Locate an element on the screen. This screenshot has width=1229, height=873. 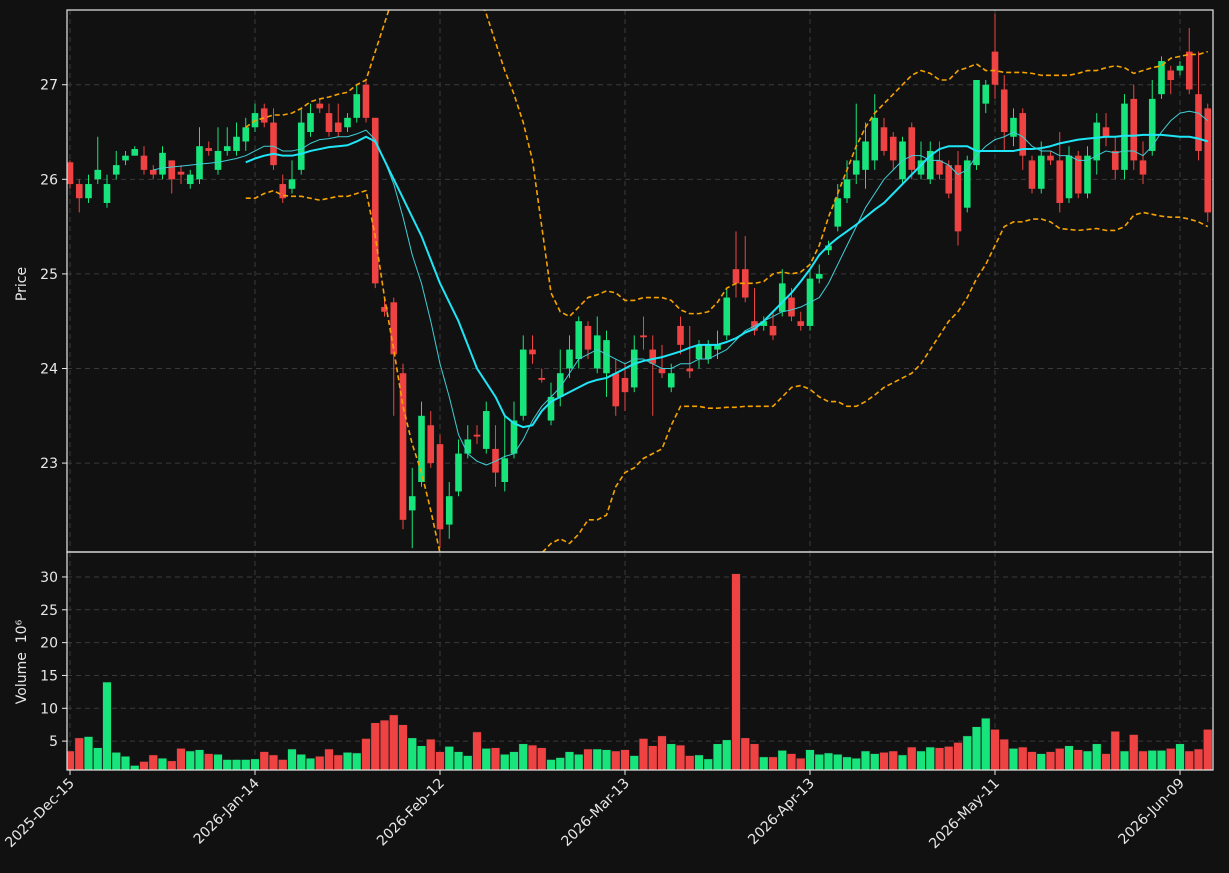
y-tick-label: 27 is located at coordinates (49, 86).